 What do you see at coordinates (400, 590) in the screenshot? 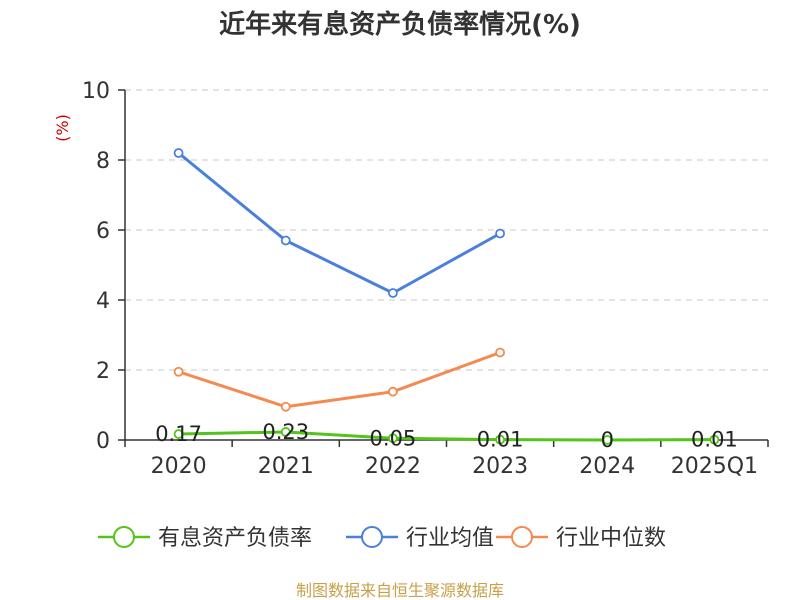
I see `source-note: 制图数据来自恒生聚源数据库` at bounding box center [400, 590].